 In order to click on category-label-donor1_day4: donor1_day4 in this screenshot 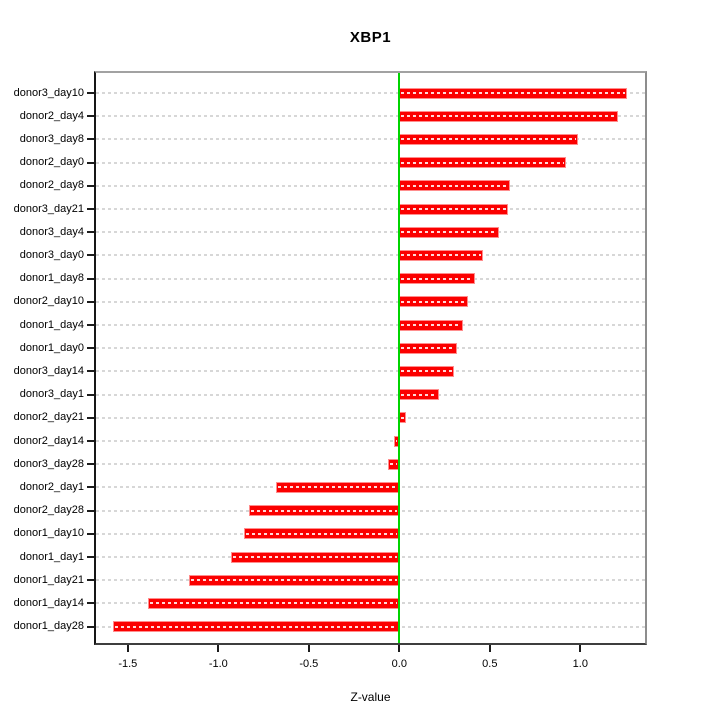, I will do `click(51, 324)`.